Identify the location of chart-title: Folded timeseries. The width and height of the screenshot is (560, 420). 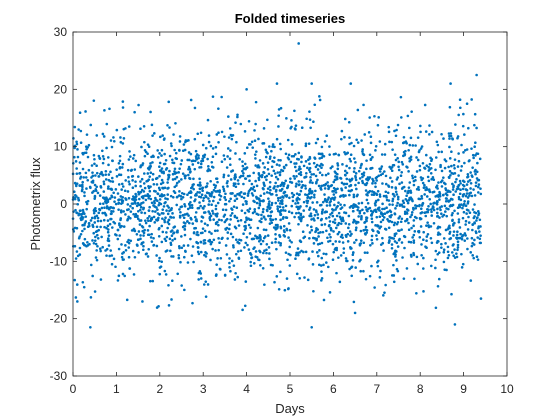
(290, 18).